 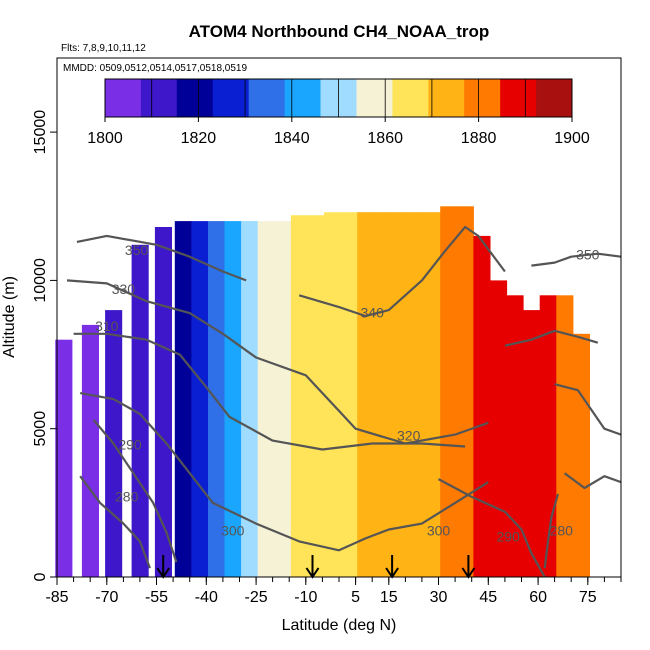 What do you see at coordinates (292, 138) in the screenshot?
I see `colorbar-tick-label: 1840` at bounding box center [292, 138].